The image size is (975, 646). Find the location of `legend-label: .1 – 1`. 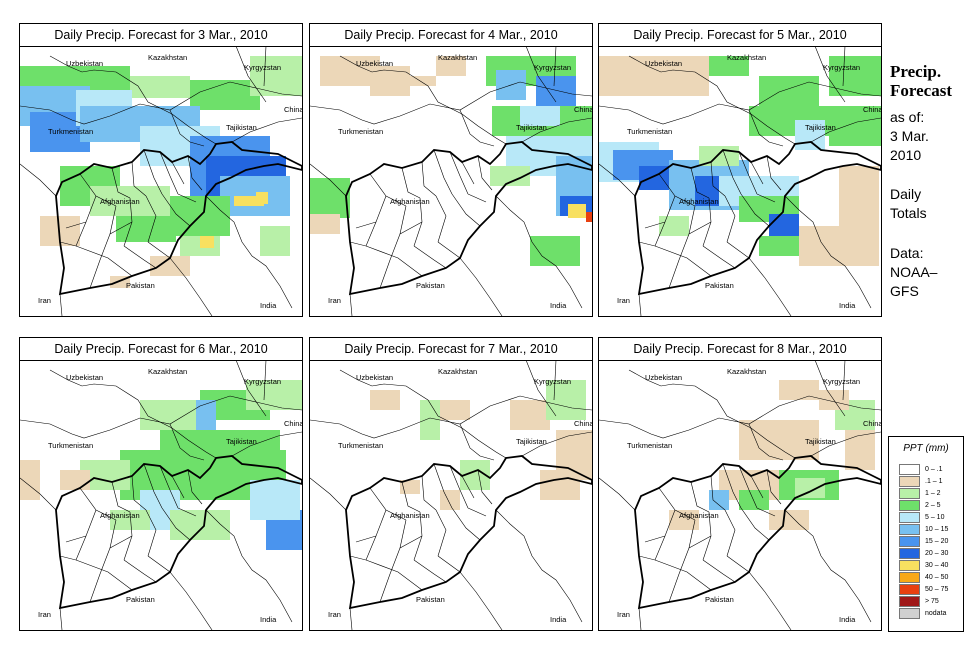

legend-label: .1 – 1 is located at coordinates (934, 481).